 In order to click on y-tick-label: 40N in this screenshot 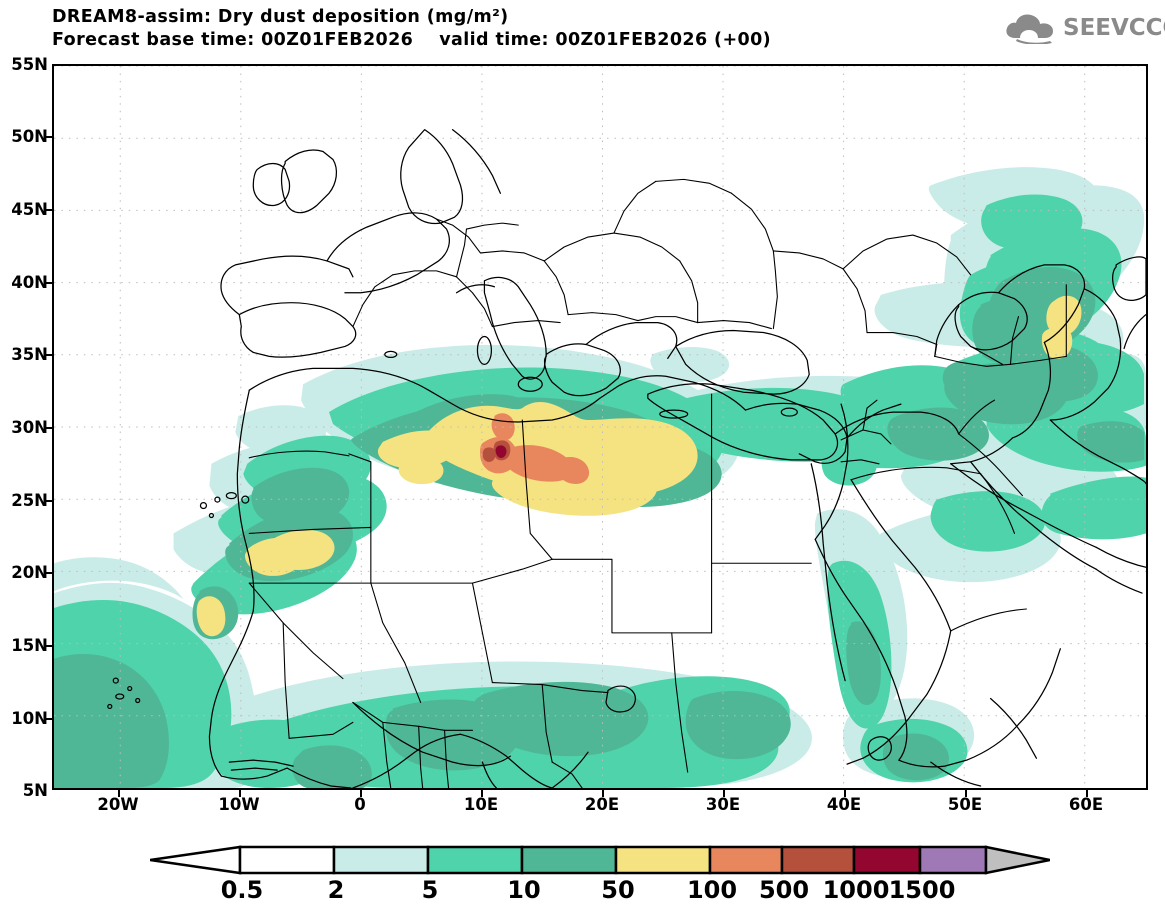, I will do `click(29, 282)`.